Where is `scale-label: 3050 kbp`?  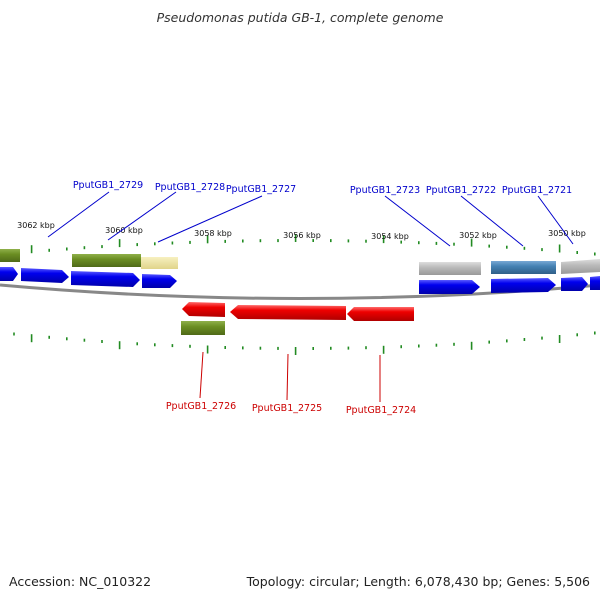
scale-label: 3050 kbp is located at coordinates (567, 233).